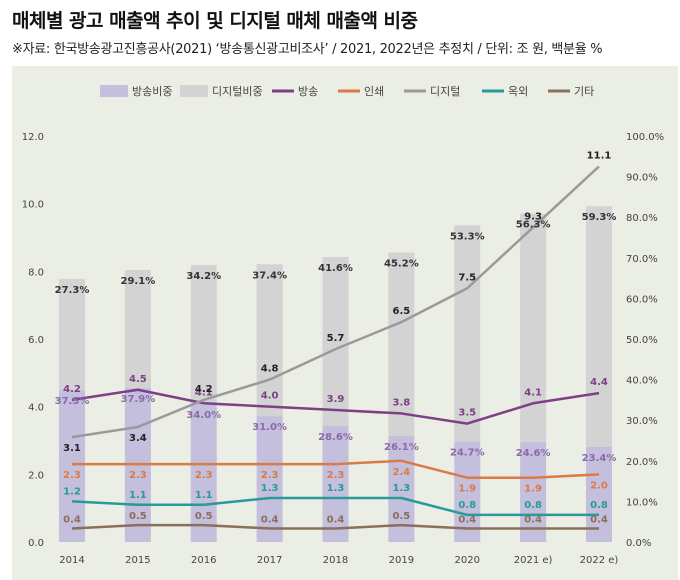 This screenshot has height=580, width=680. I want to click on line-label-broadcast: 4.1, so click(204, 392).